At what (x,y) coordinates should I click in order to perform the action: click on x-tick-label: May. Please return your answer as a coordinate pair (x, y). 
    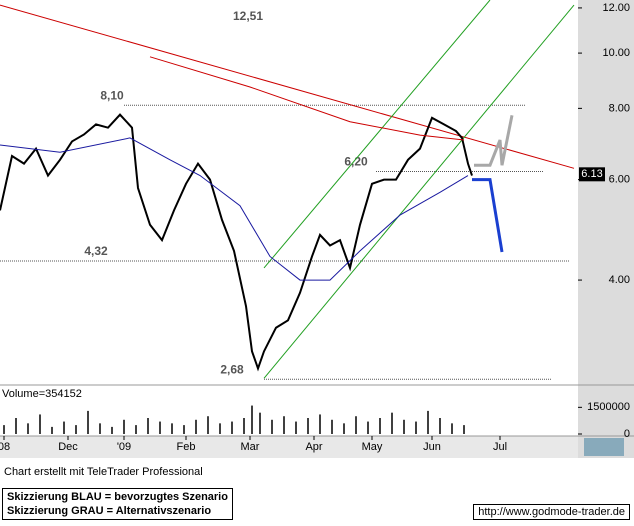
    Looking at the image, I should click on (372, 447).